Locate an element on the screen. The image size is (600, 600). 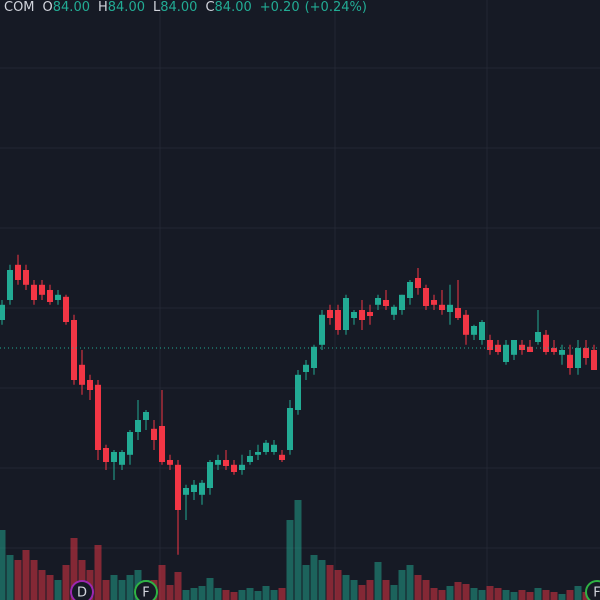
header-text: COM O84.00 H84.00 L84.00 C84.00 +0.20 (+0.24%) is located at coordinates (185, 7).